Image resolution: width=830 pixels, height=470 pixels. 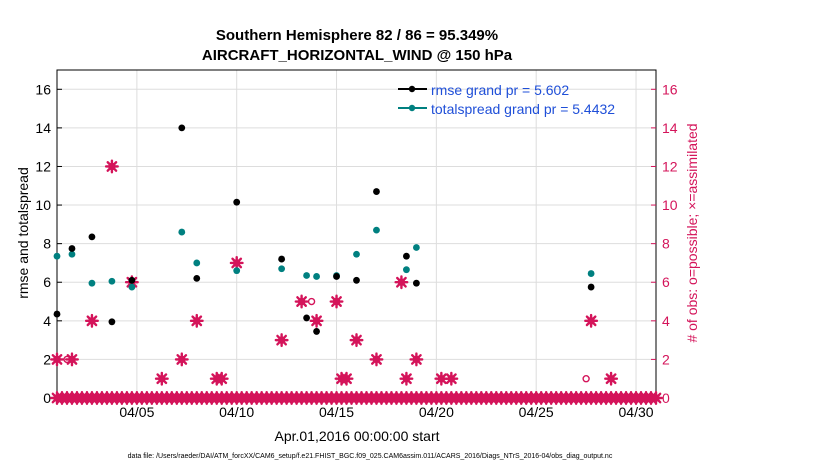 I want to click on y-tick-label: 14, so click(x=43, y=128).